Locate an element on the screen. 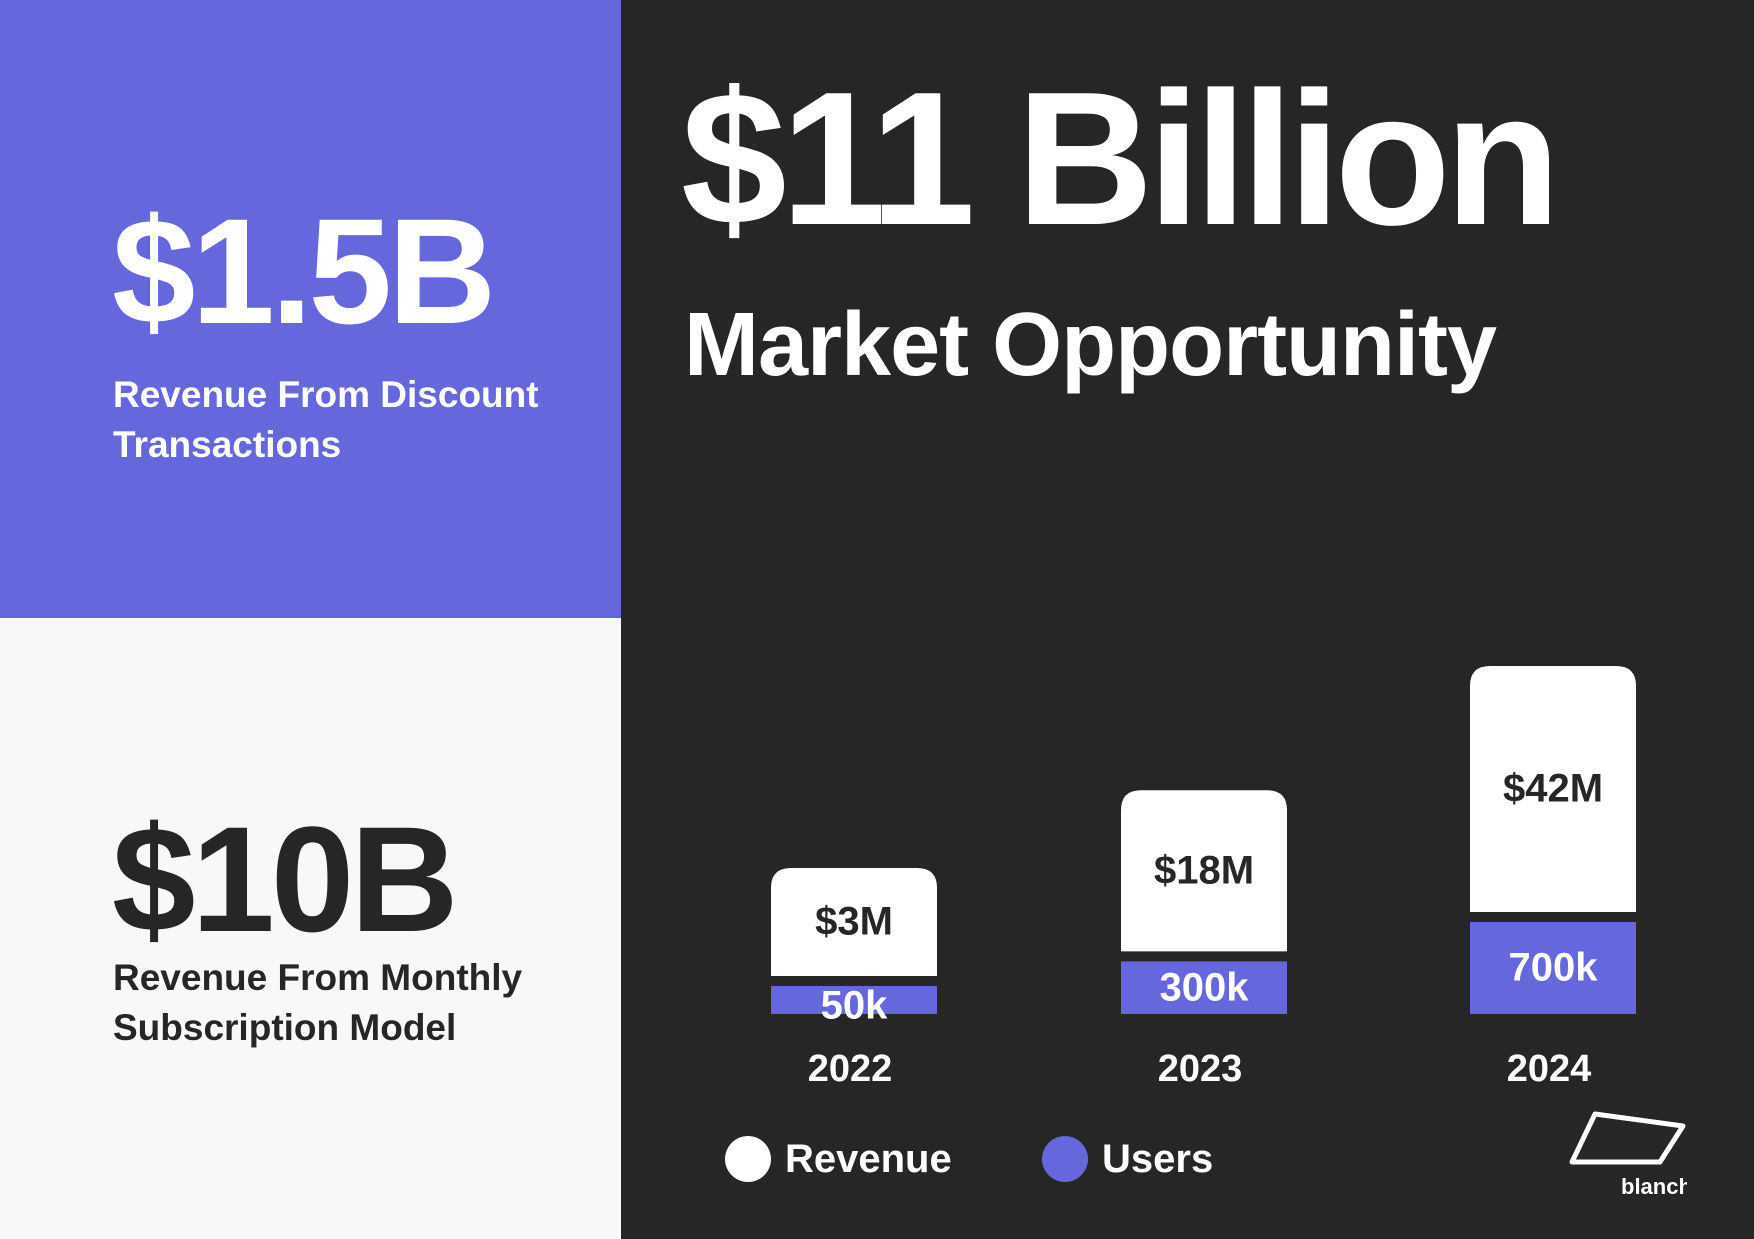 The height and width of the screenshot is (1239, 1754). revenue-bar-2024 is located at coordinates (1553, 789).